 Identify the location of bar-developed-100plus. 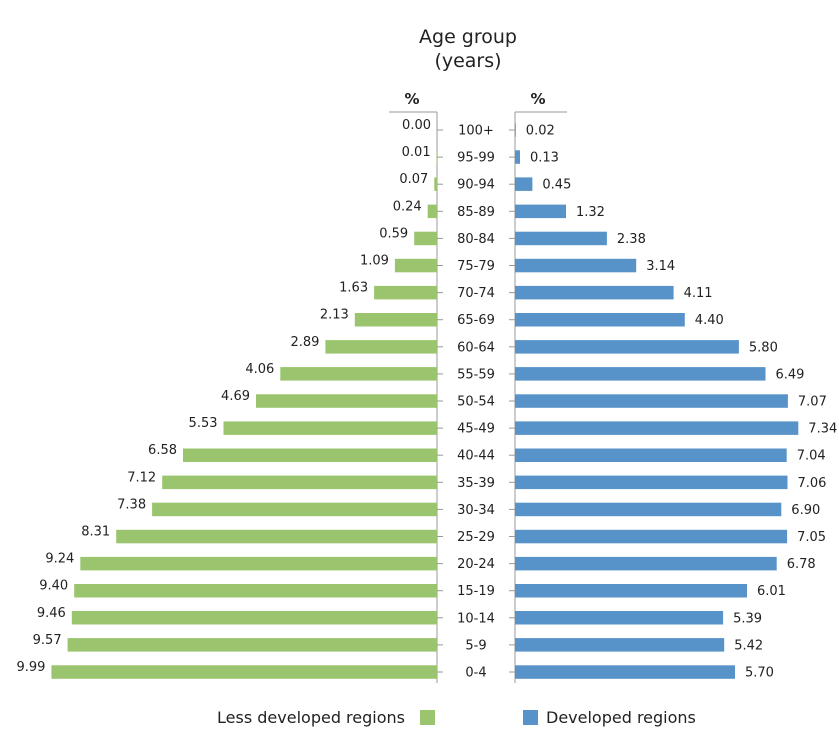
(515, 130).